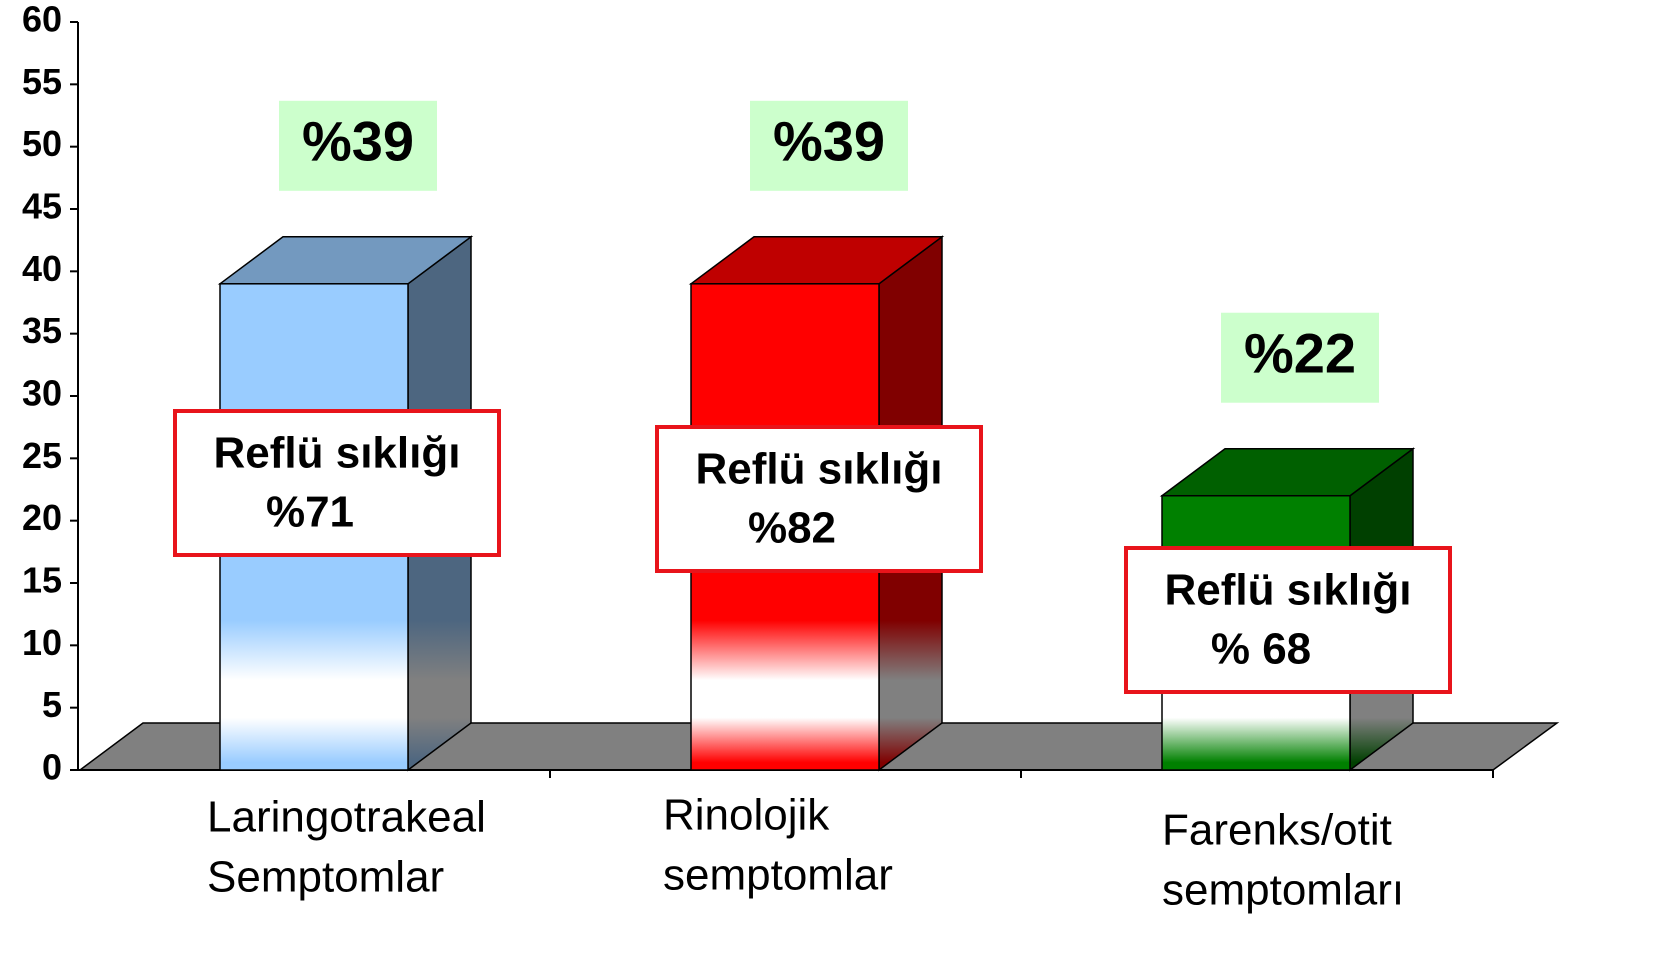  I want to click on y-tick-label: 15, so click(42, 580).